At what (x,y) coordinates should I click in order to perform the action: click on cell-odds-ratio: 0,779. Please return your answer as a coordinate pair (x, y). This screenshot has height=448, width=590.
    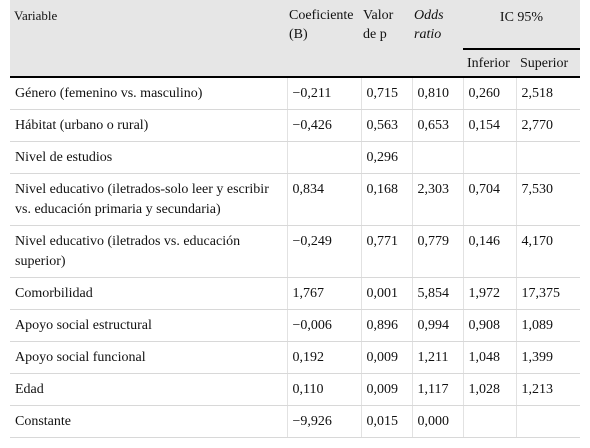
    Looking at the image, I should click on (438, 251).